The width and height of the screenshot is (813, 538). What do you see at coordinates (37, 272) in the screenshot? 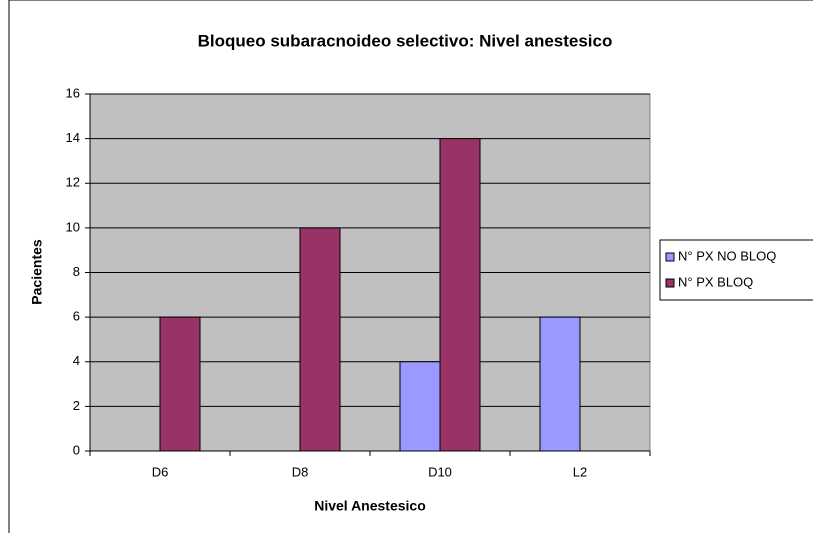
I see `y-axis-title: Pacientes` at bounding box center [37, 272].